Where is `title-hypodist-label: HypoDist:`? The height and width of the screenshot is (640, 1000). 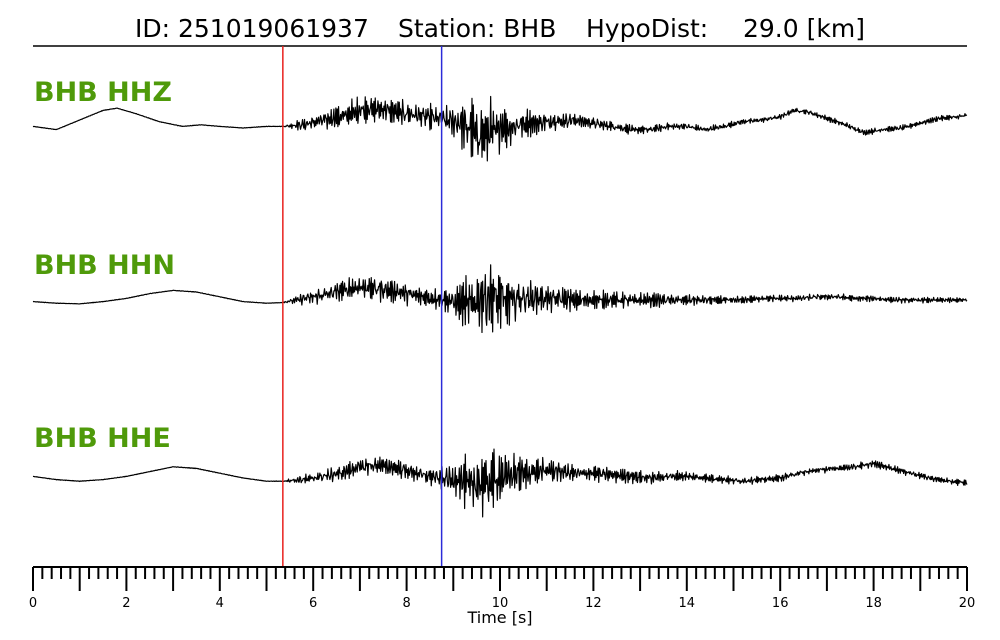
title-hypodist-label: HypoDist: is located at coordinates (647, 28).